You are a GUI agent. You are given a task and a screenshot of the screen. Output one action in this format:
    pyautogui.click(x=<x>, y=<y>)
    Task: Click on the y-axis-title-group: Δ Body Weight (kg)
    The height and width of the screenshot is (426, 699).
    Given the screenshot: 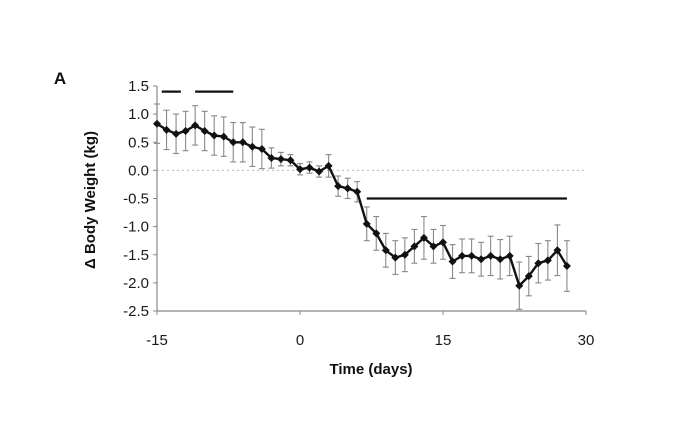 What is the action you would take?
    pyautogui.click(x=90, y=200)
    